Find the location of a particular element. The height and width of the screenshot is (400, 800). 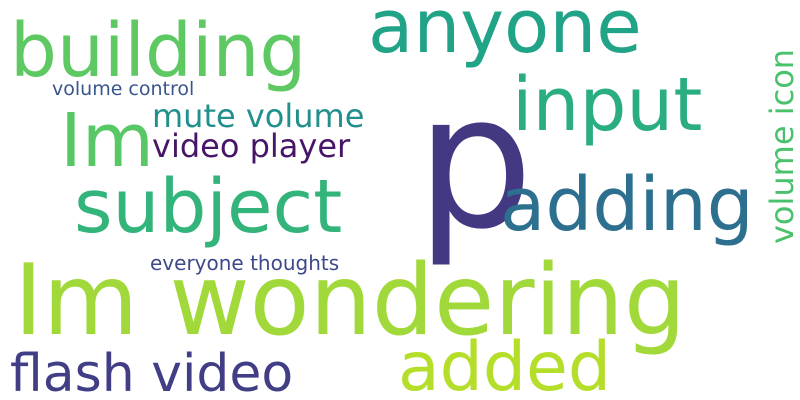

word-input: input is located at coordinates (607, 105).